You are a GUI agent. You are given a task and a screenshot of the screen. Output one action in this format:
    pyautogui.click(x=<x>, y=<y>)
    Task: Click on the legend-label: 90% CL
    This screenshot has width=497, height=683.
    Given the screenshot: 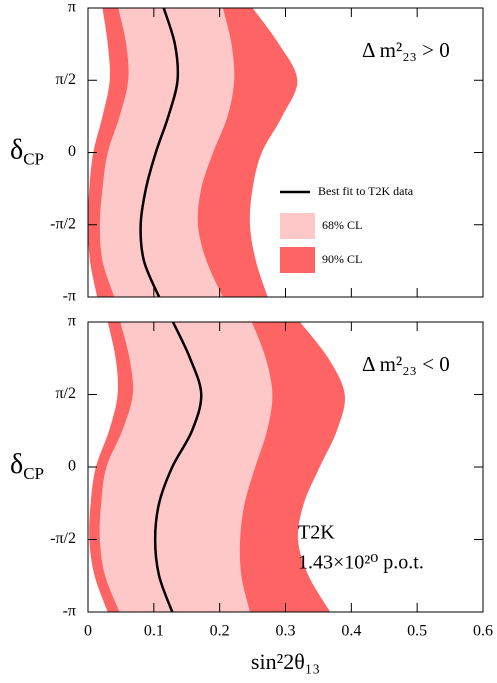 What is the action you would take?
    pyautogui.click(x=342, y=259)
    